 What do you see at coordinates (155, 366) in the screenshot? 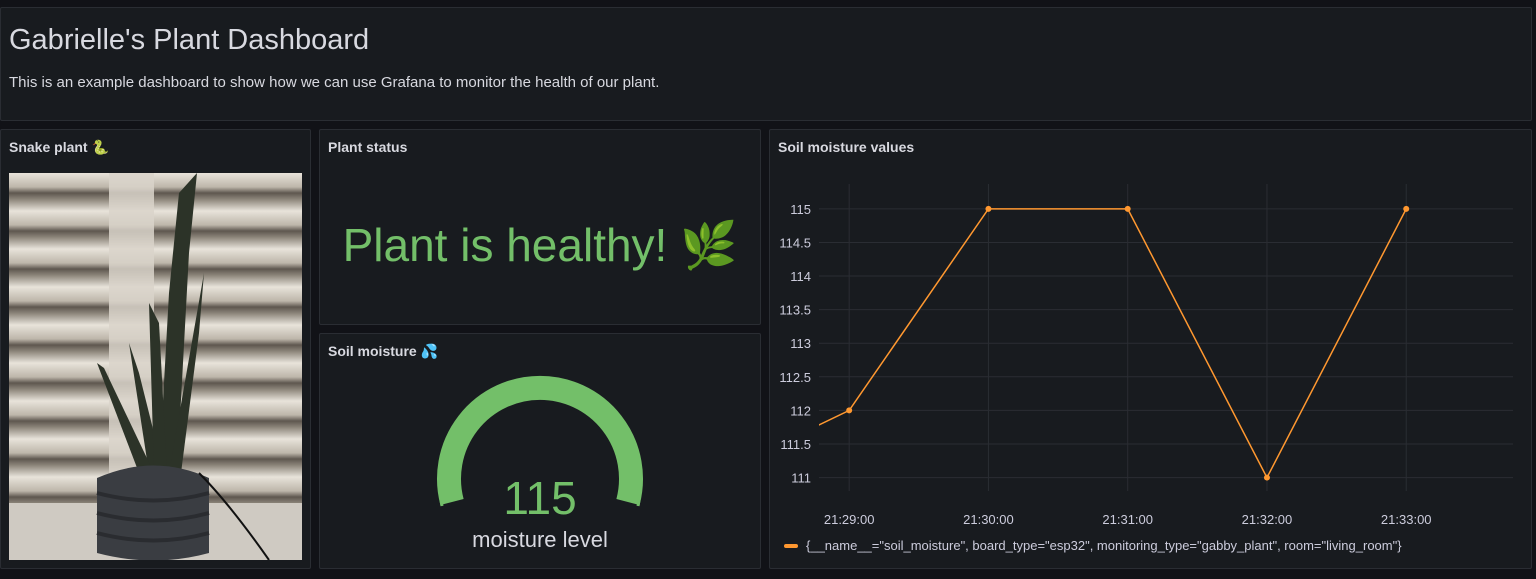
I see `plant-photo` at bounding box center [155, 366].